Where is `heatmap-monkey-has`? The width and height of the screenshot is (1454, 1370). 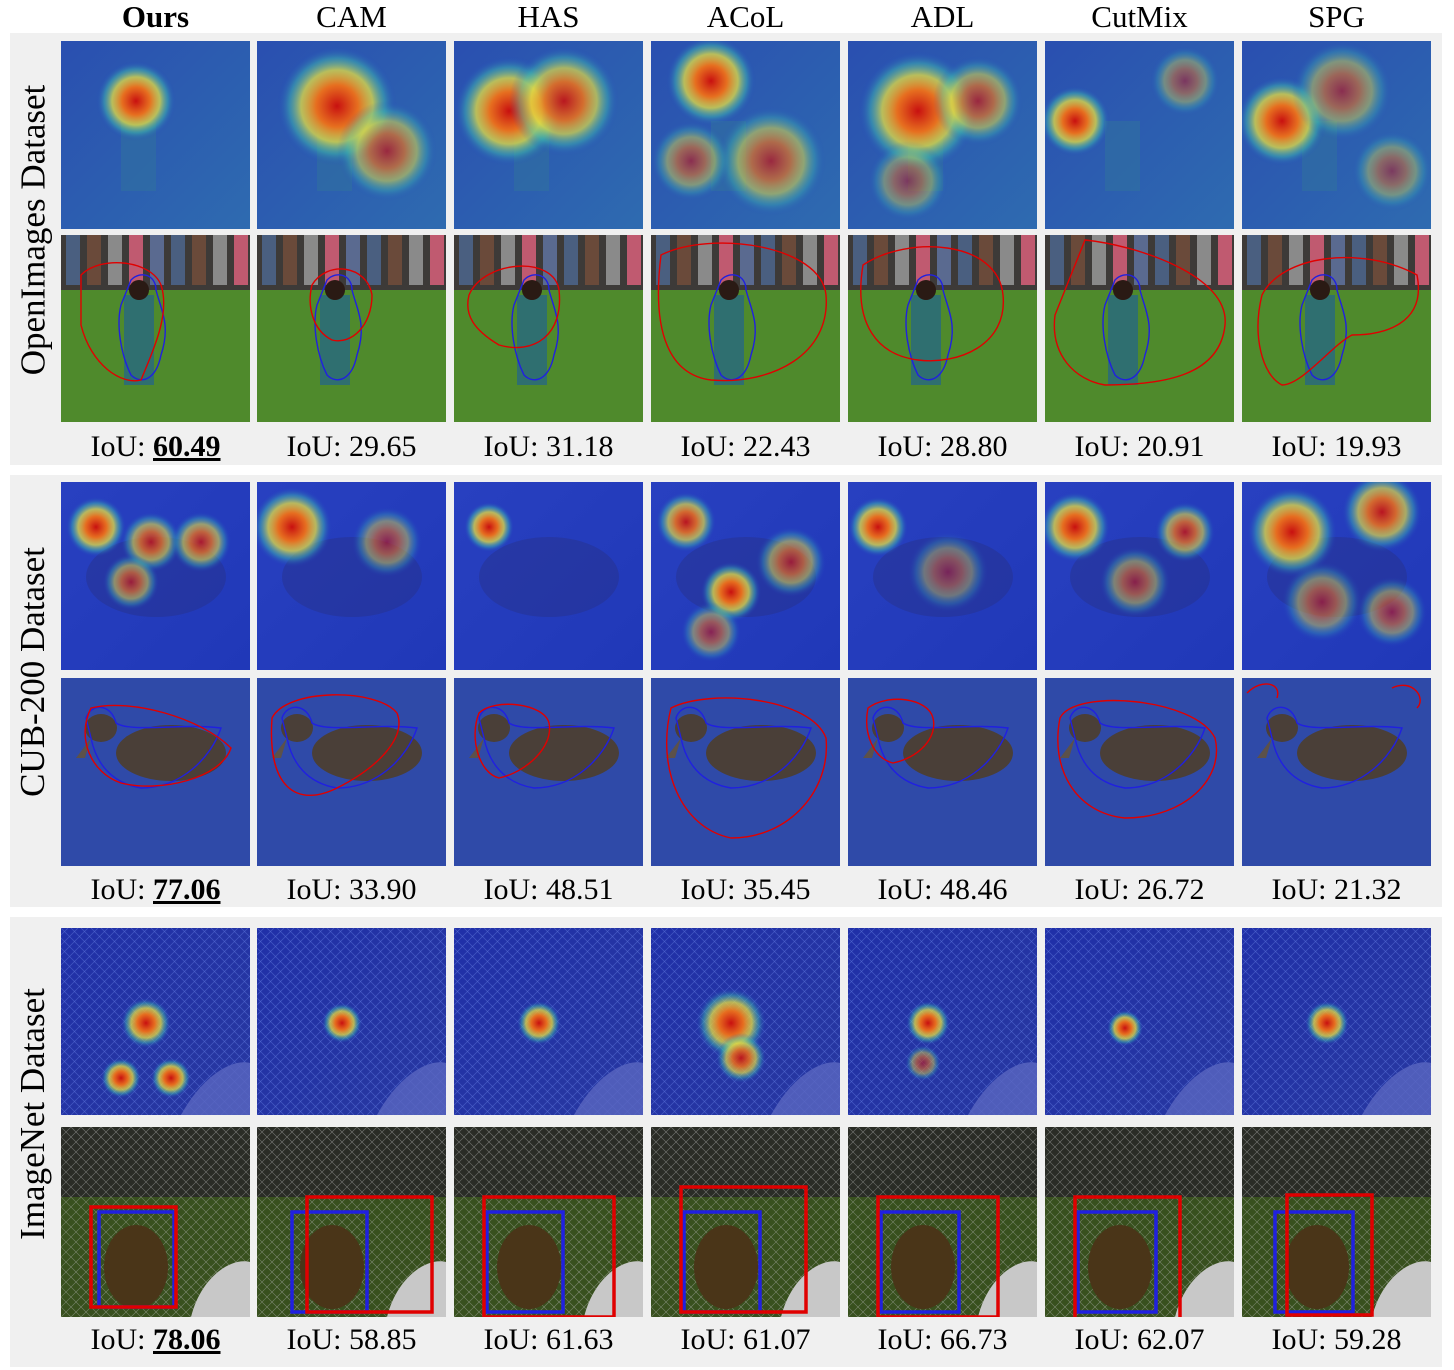
heatmap-monkey-has is located at coordinates (548, 1021).